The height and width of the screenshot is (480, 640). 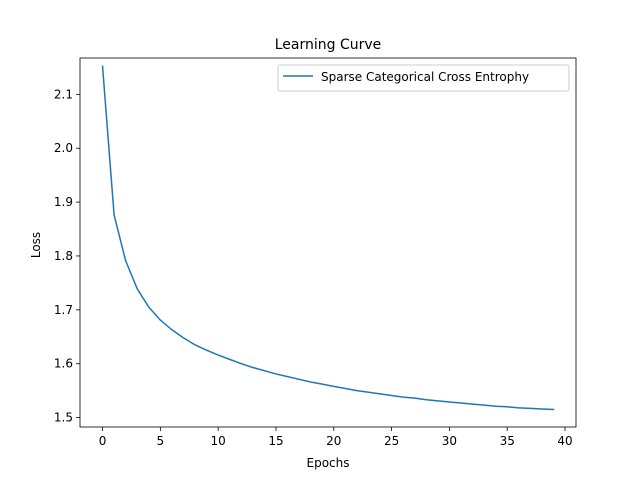 What do you see at coordinates (507, 441) in the screenshot?
I see `x-tick-label: 35` at bounding box center [507, 441].